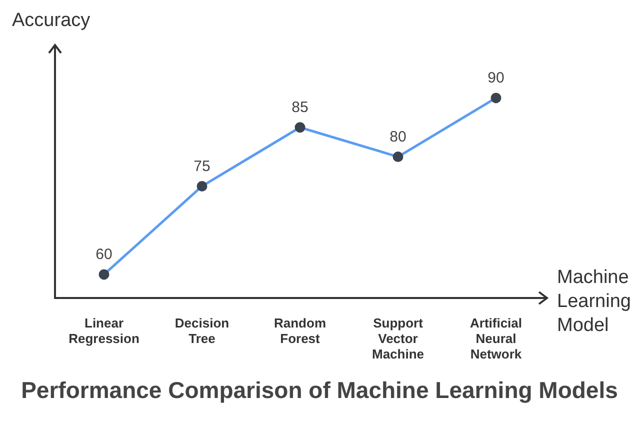  I want to click on data-label: 75, so click(202, 166).